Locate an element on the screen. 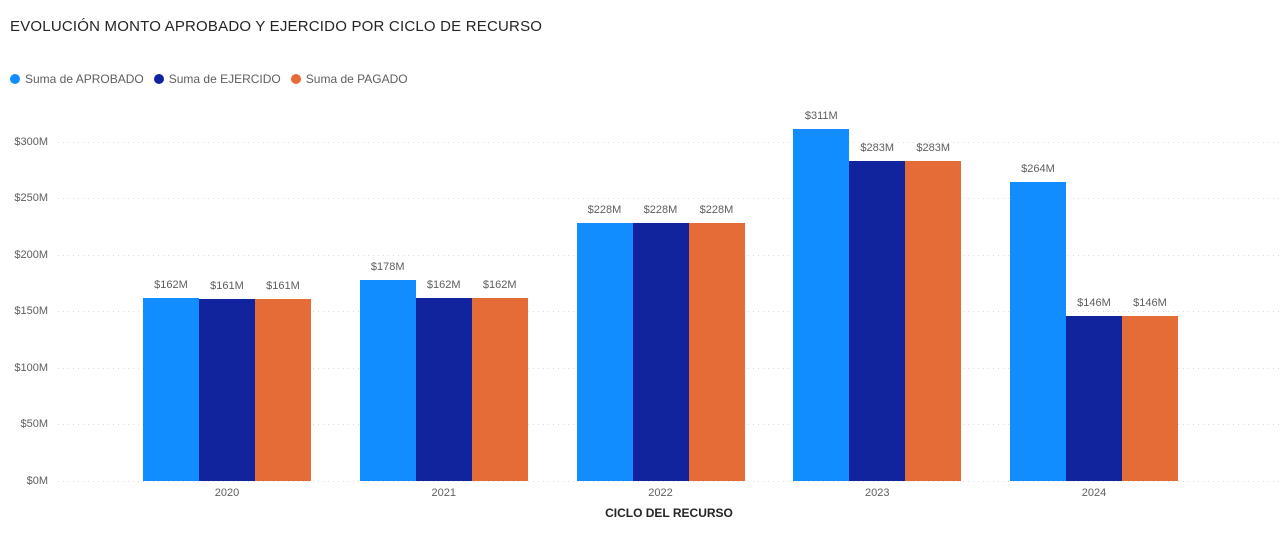 This screenshot has height=542, width=1280. bar-pagado-2020 is located at coordinates (283, 389).